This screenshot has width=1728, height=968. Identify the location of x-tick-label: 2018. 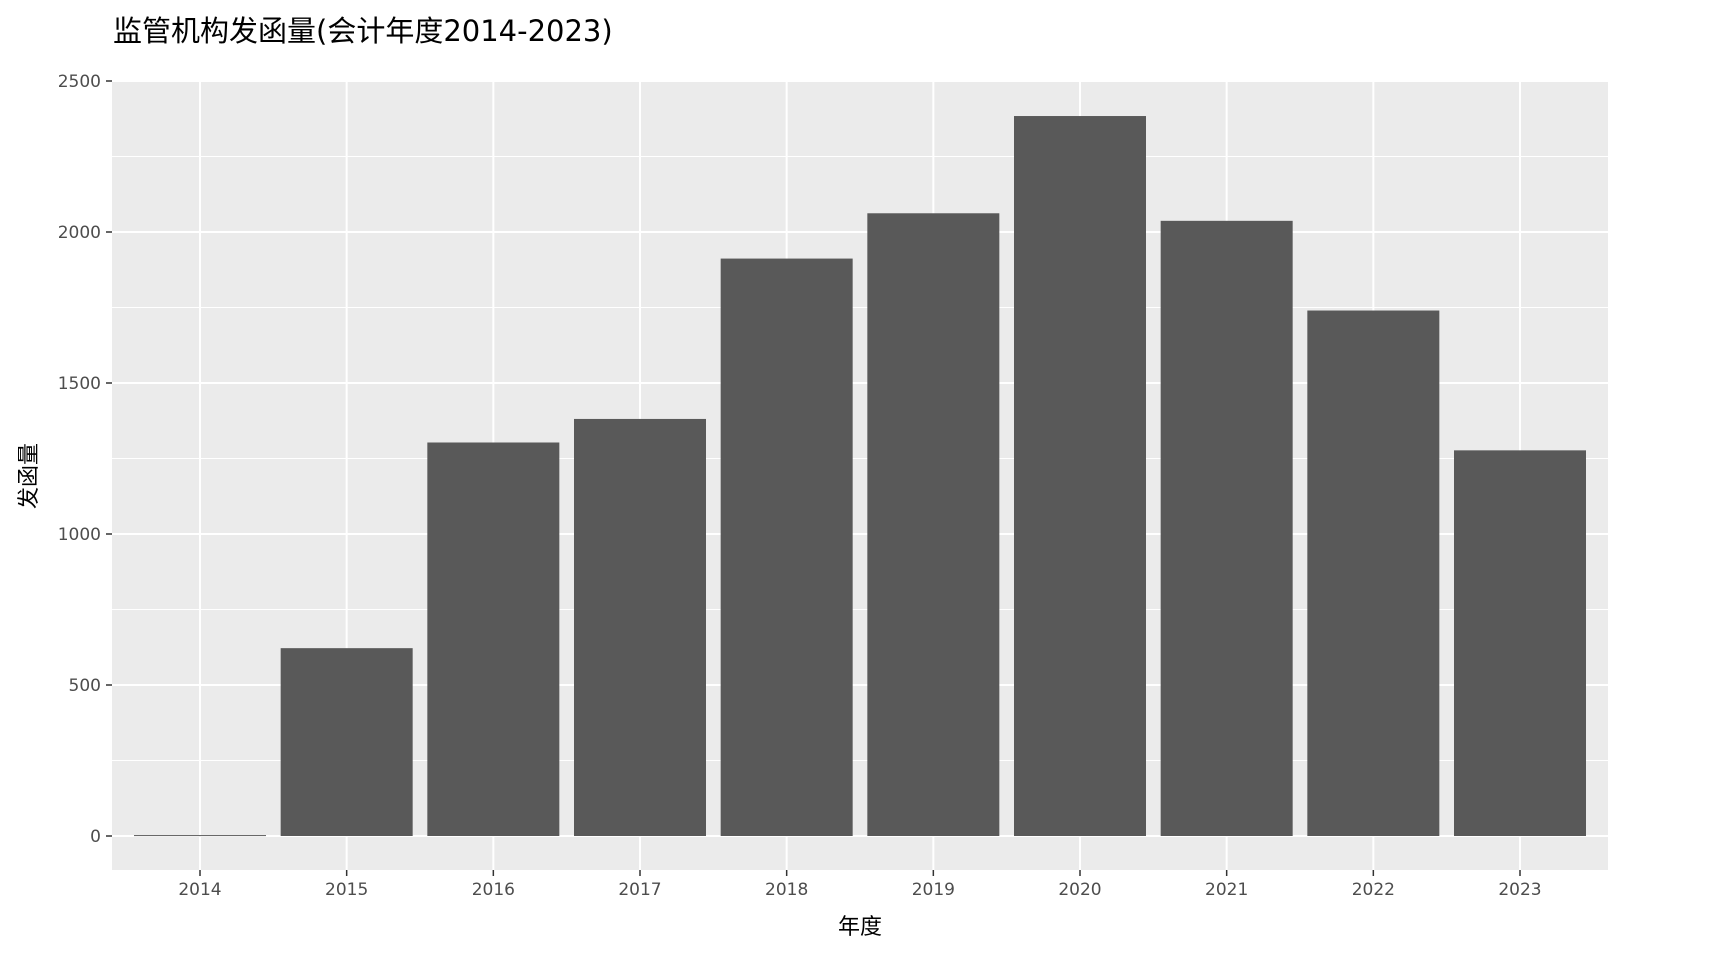
(786, 890).